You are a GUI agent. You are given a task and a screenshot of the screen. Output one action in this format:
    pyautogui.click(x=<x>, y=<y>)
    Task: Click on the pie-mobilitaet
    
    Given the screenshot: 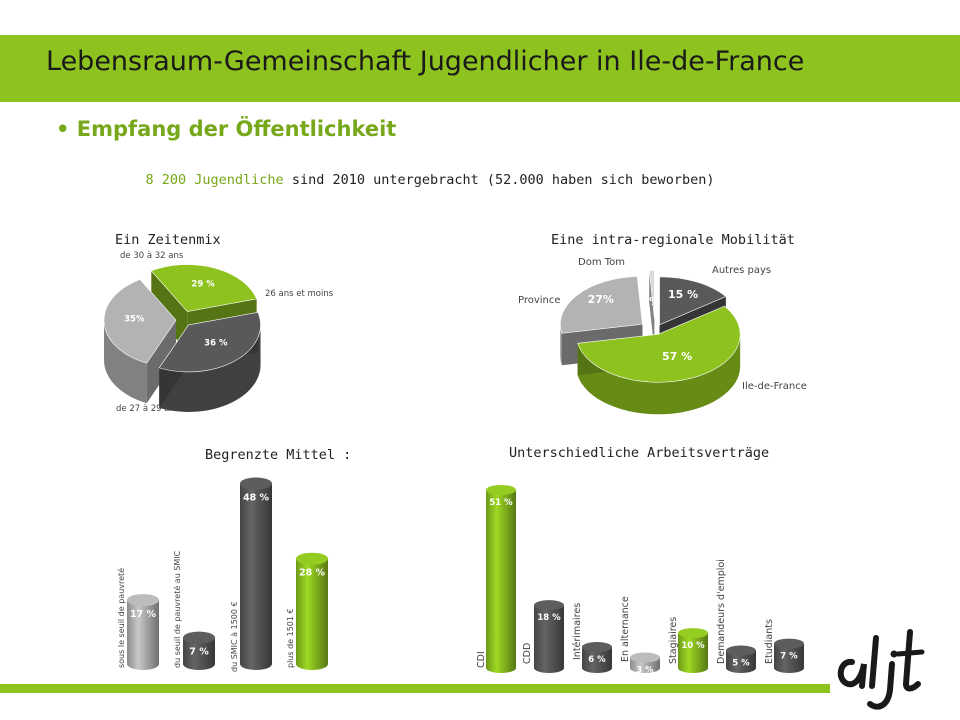 What is the action you would take?
    pyautogui.click(x=650, y=342)
    